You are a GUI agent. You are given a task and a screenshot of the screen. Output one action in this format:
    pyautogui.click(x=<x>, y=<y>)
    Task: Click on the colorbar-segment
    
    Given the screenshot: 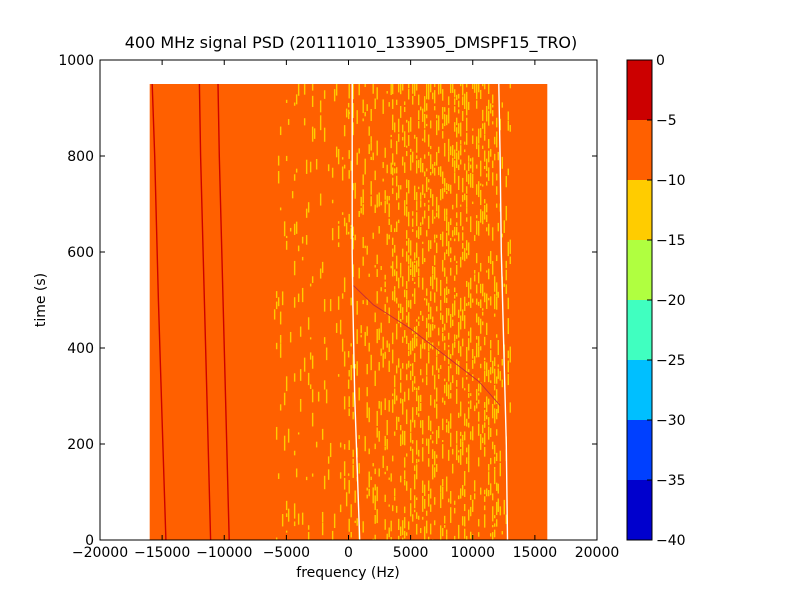 What is the action you would take?
    pyautogui.click(x=639, y=450)
    